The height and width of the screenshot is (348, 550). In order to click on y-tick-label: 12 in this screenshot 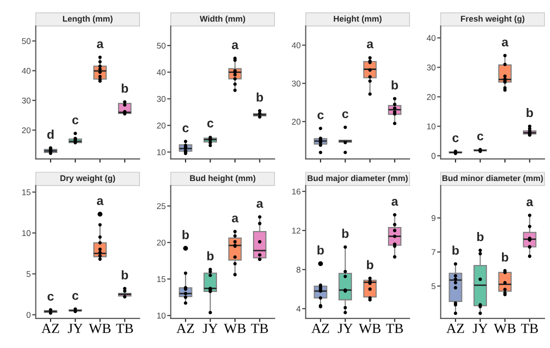, I will do `click(296, 231)`.